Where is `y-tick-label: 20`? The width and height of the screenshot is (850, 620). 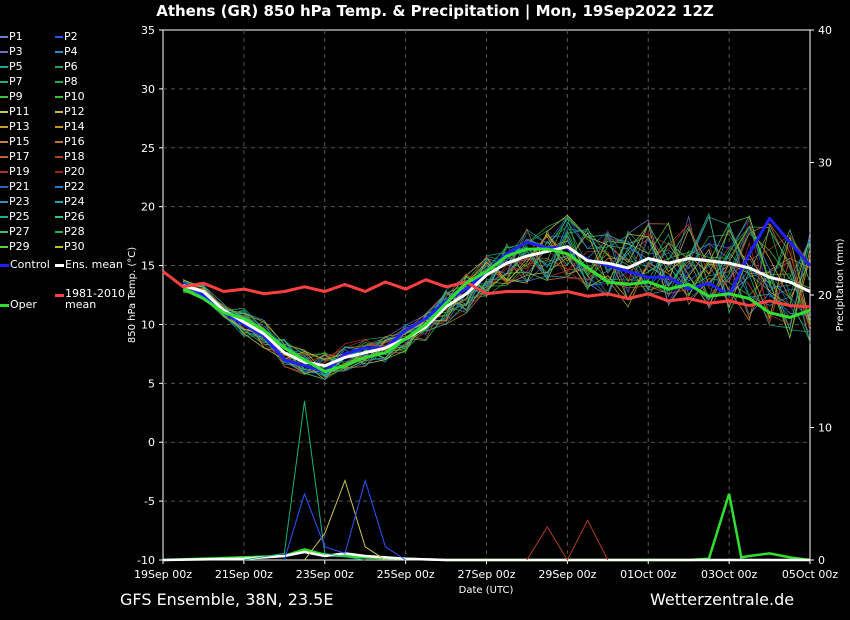 y-tick-label: 20 is located at coordinates (148, 207).